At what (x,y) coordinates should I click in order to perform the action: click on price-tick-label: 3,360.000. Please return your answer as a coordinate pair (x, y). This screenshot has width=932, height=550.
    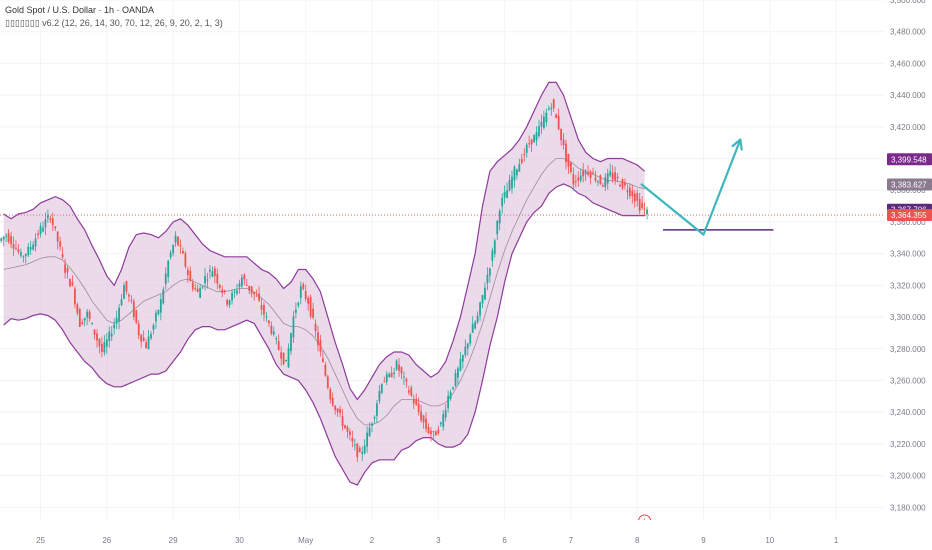
    Looking at the image, I should click on (908, 222).